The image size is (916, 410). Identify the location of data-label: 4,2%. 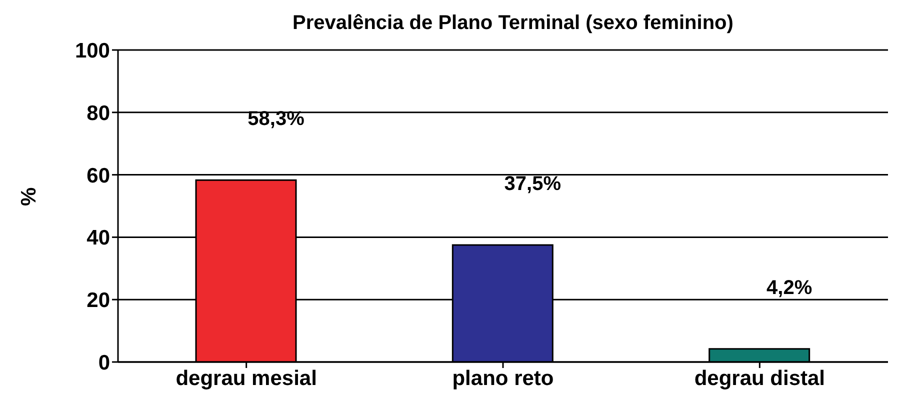
(789, 287).